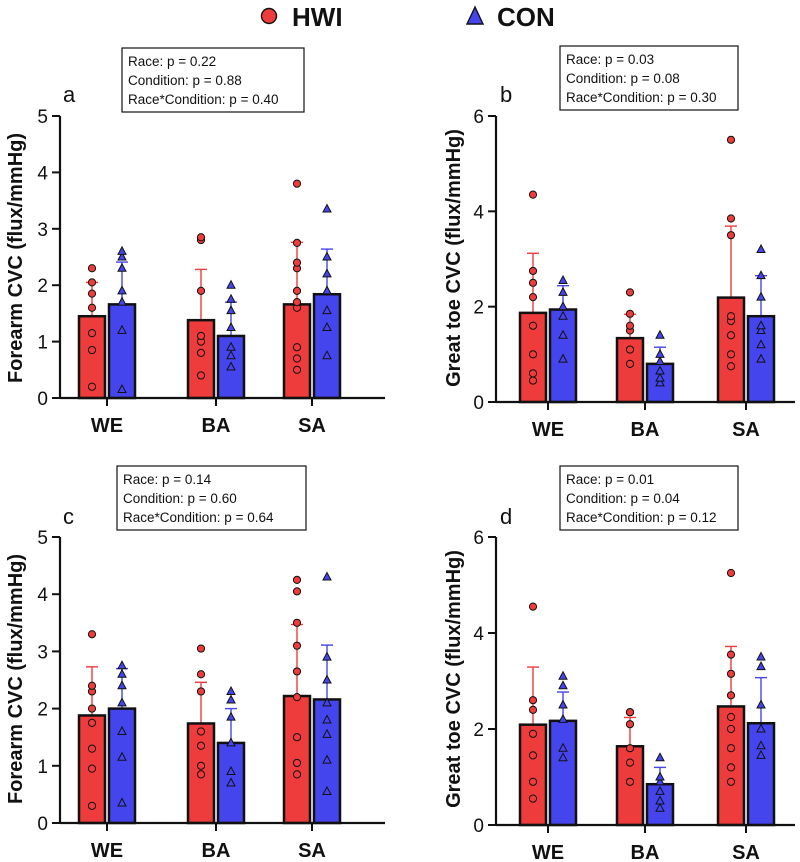 This screenshot has width=800, height=862. What do you see at coordinates (172, 61) in the screenshot?
I see `stats-race-a: Race: p = 0.22` at bounding box center [172, 61].